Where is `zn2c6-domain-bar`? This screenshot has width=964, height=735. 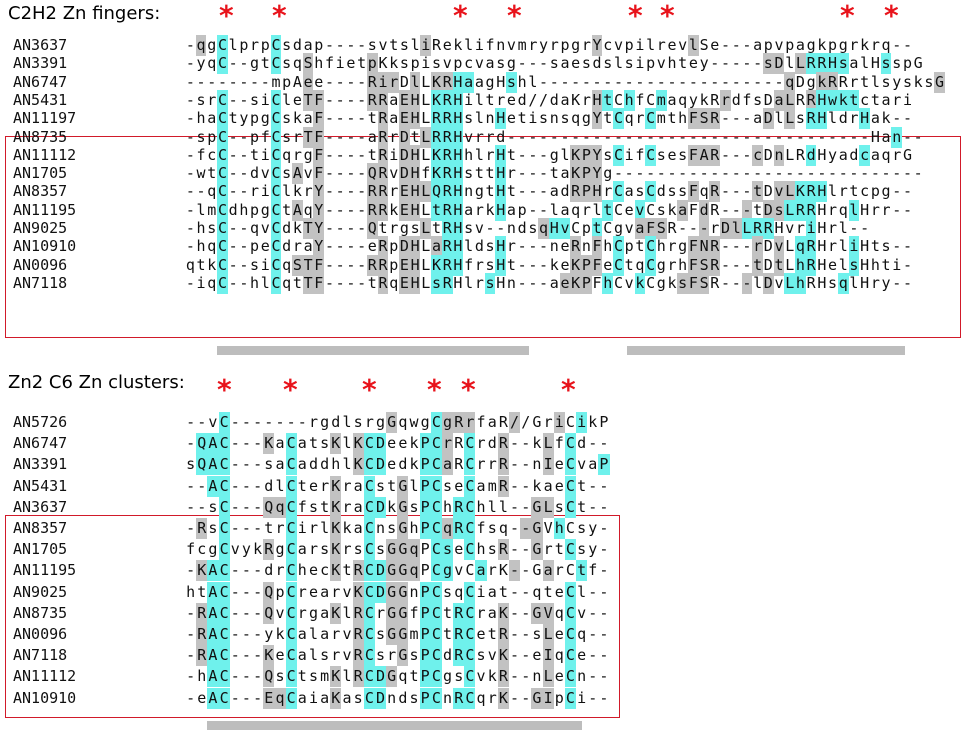
zn2c6-domain-bar is located at coordinates (394, 725).